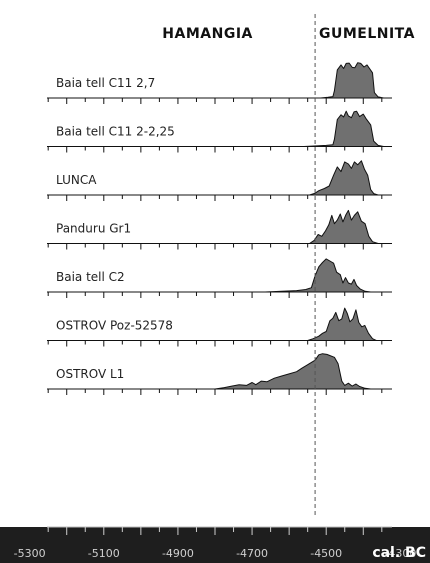  I want to click on series-row: Baia tell C2, so click(219, 278).